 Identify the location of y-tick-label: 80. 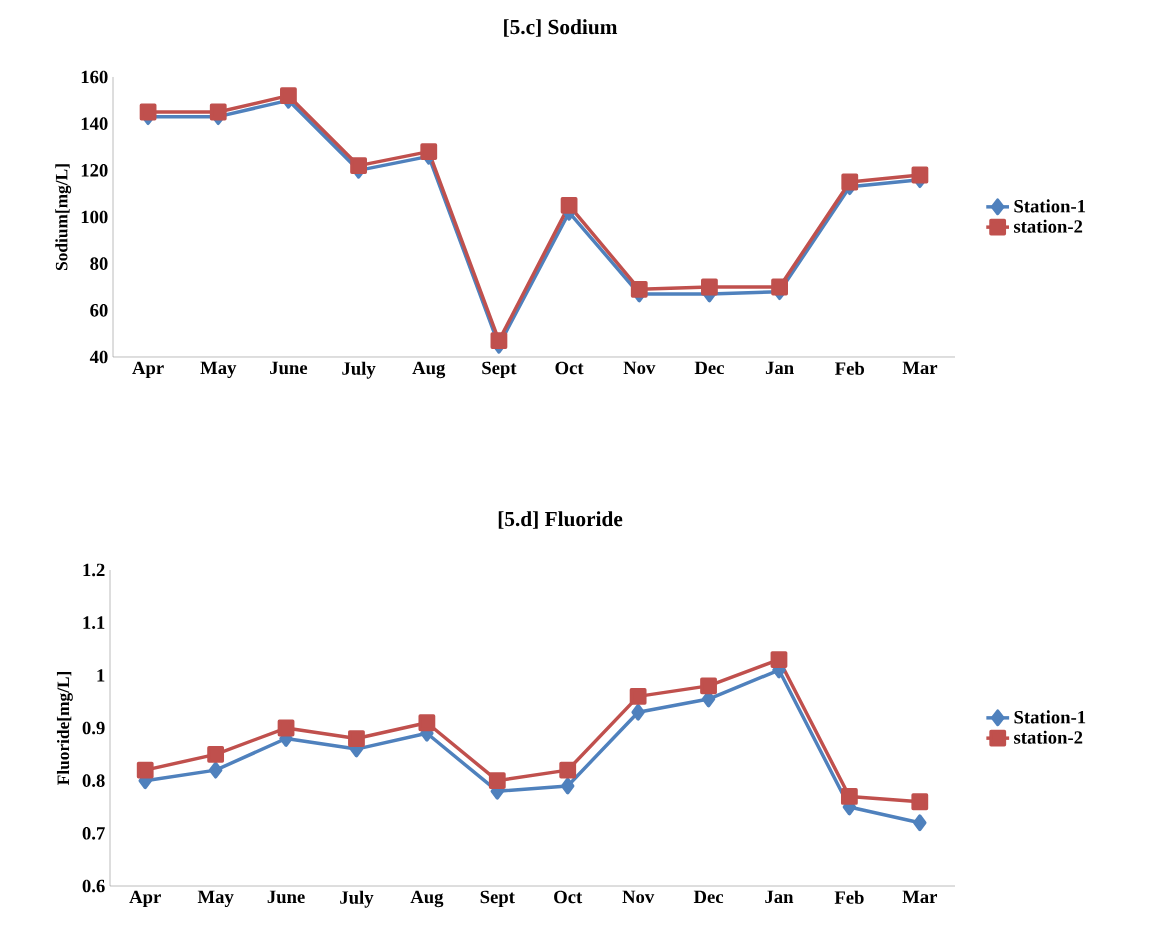
(99, 263).